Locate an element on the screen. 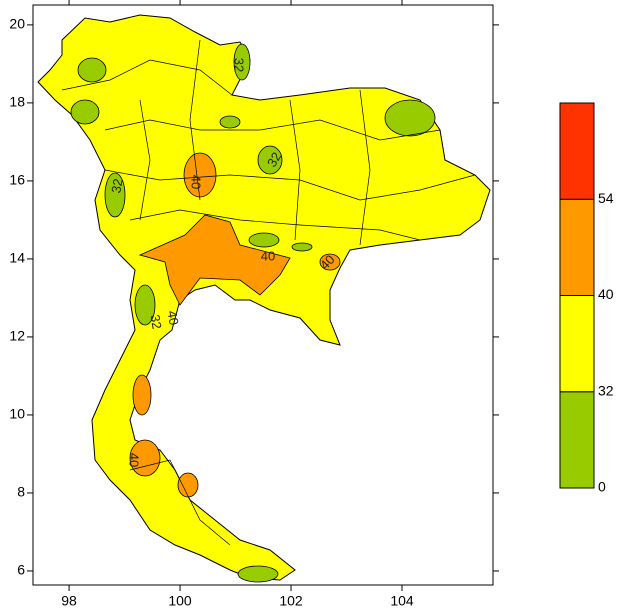 Image resolution: width=620 pixels, height=615 pixels. x-tick-label: 102 is located at coordinates (291, 601).